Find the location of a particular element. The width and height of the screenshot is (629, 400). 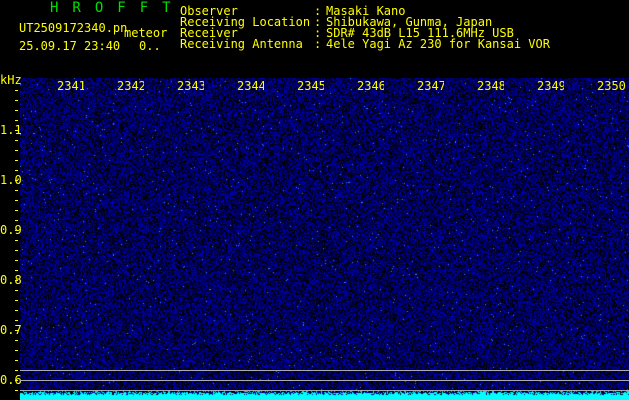

x-tick-label: 2343 is located at coordinates (190, 86).